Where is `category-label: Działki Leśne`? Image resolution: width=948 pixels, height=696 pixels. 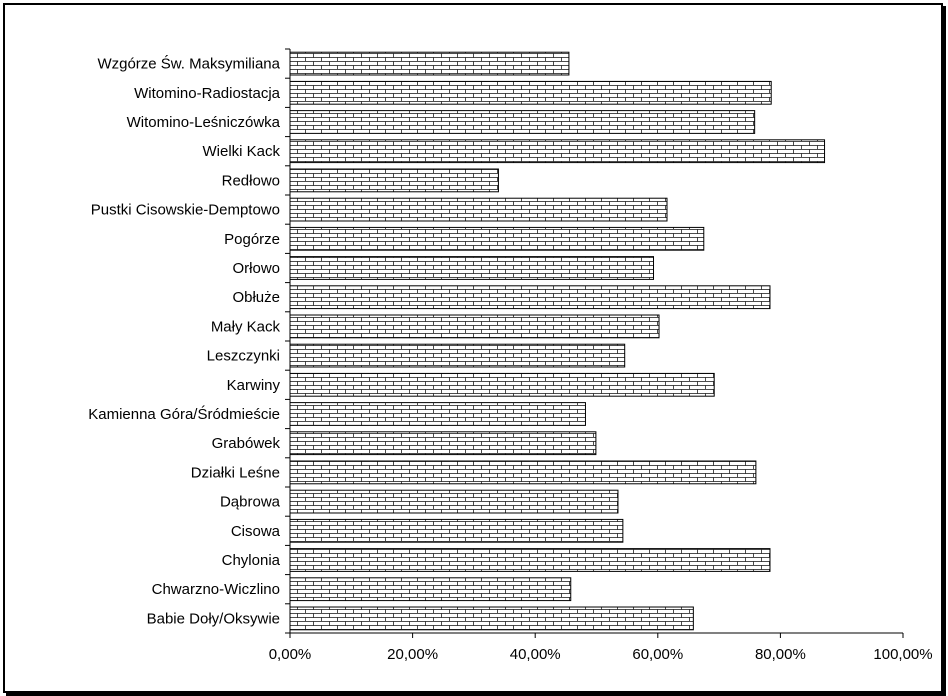 category-label: Działki Leśne is located at coordinates (235, 472).